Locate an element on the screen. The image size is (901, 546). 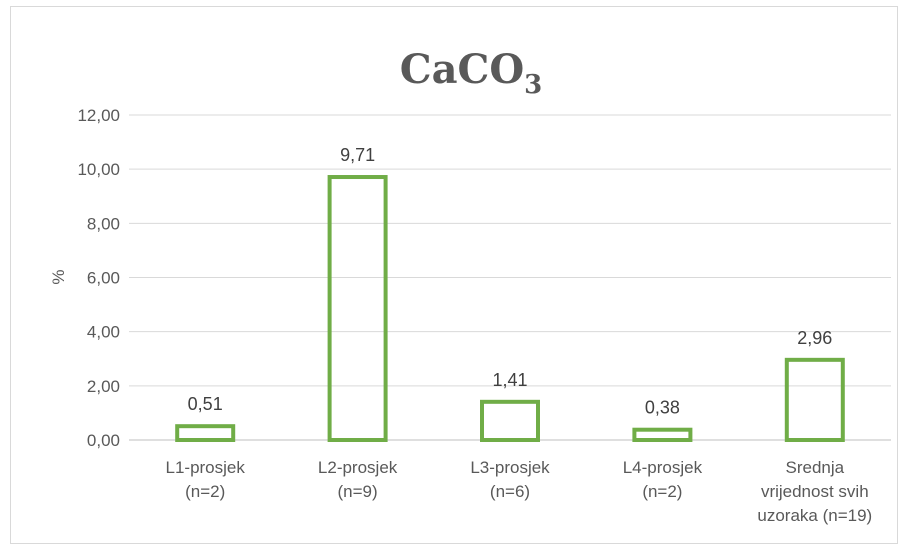
y-tick-label: 12,00 is located at coordinates (98, 115).